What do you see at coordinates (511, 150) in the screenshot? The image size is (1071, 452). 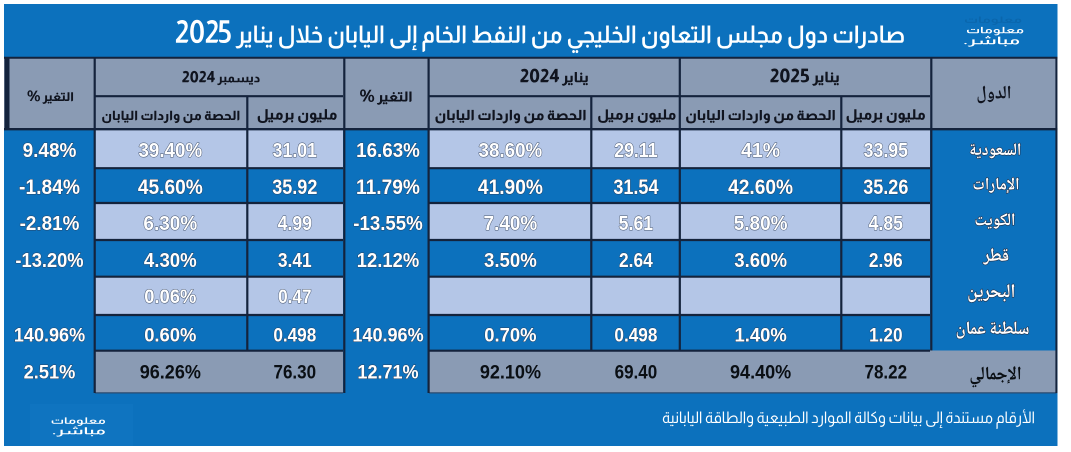 I see `svg-text: 38.60%` at bounding box center [511, 150].